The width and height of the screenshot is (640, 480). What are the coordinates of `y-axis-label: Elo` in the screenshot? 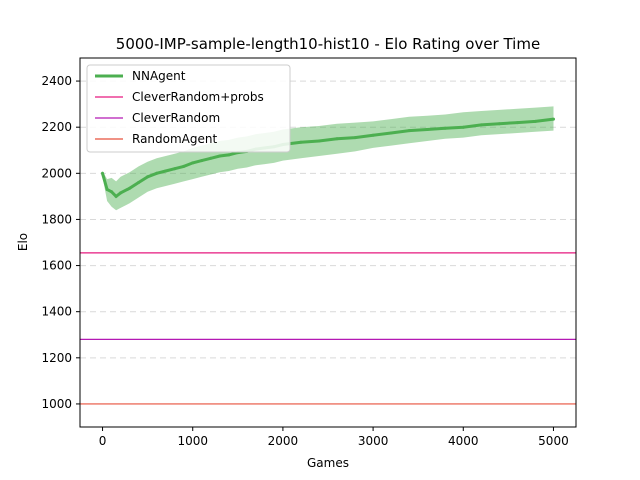 It's located at (23, 242).